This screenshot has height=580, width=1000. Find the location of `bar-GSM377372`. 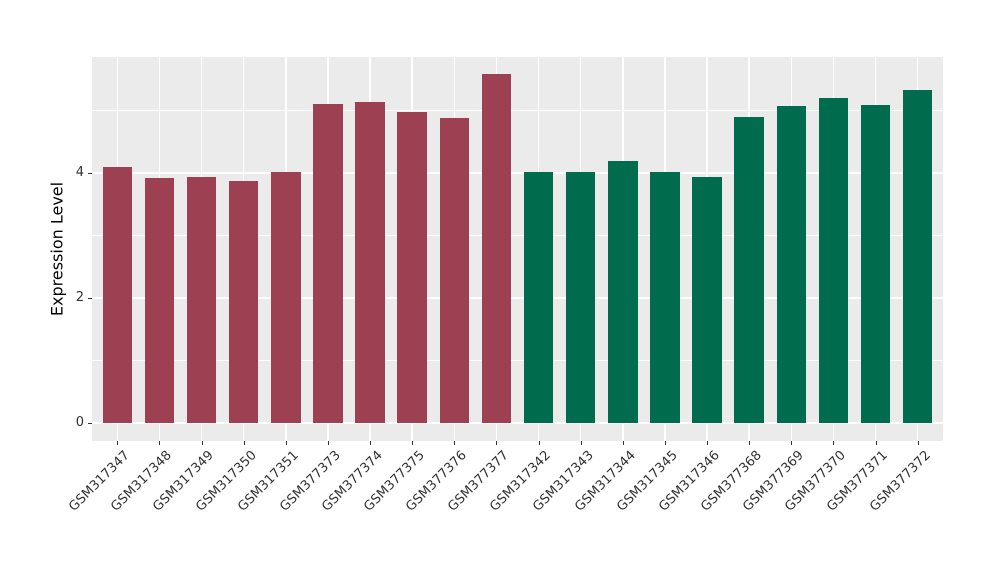

bar-GSM377372 is located at coordinates (917, 256).